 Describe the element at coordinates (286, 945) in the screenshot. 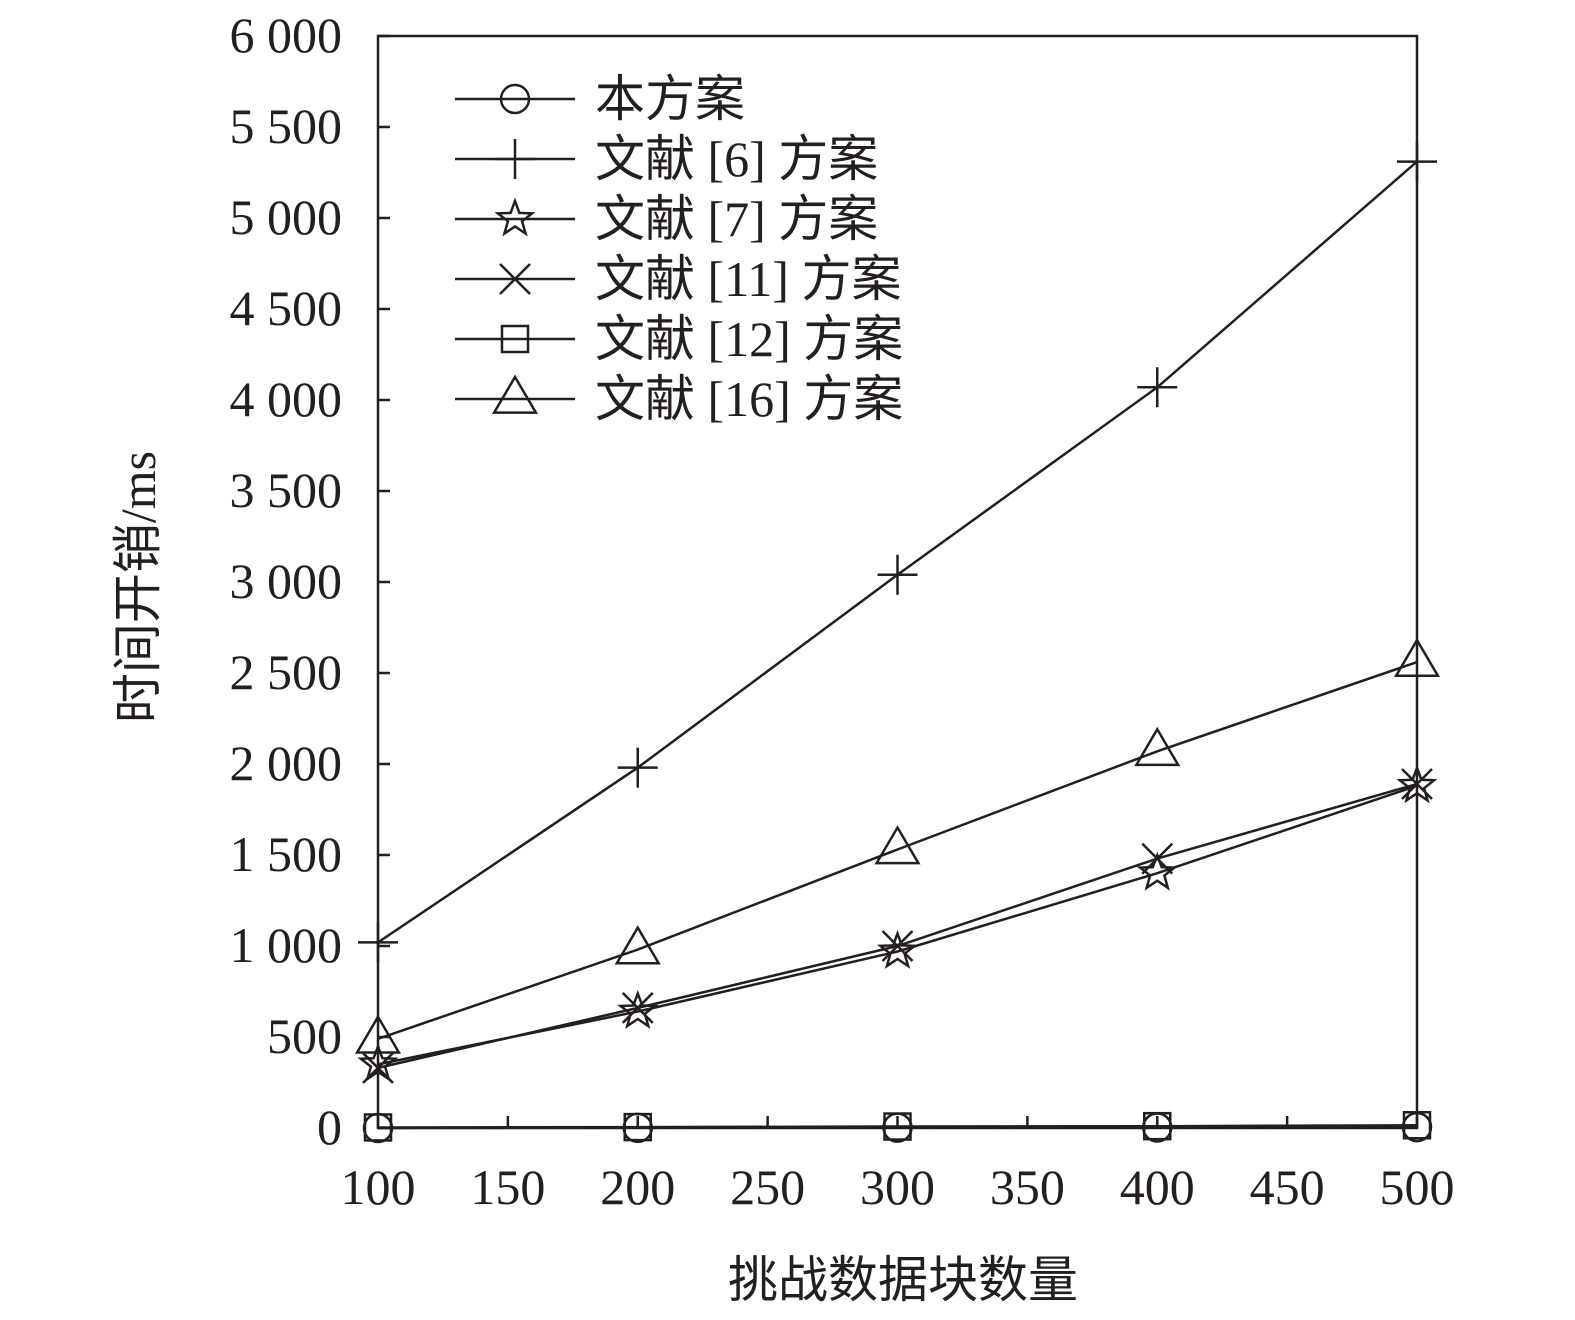

I see `y-tick-label: 1 000` at that location.